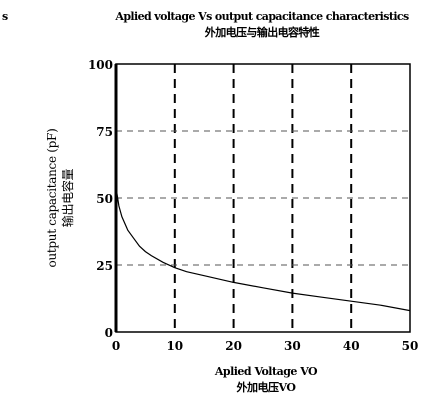  What do you see at coordinates (104, 266) in the screenshot?
I see `y-tick-label: 25` at bounding box center [104, 266].